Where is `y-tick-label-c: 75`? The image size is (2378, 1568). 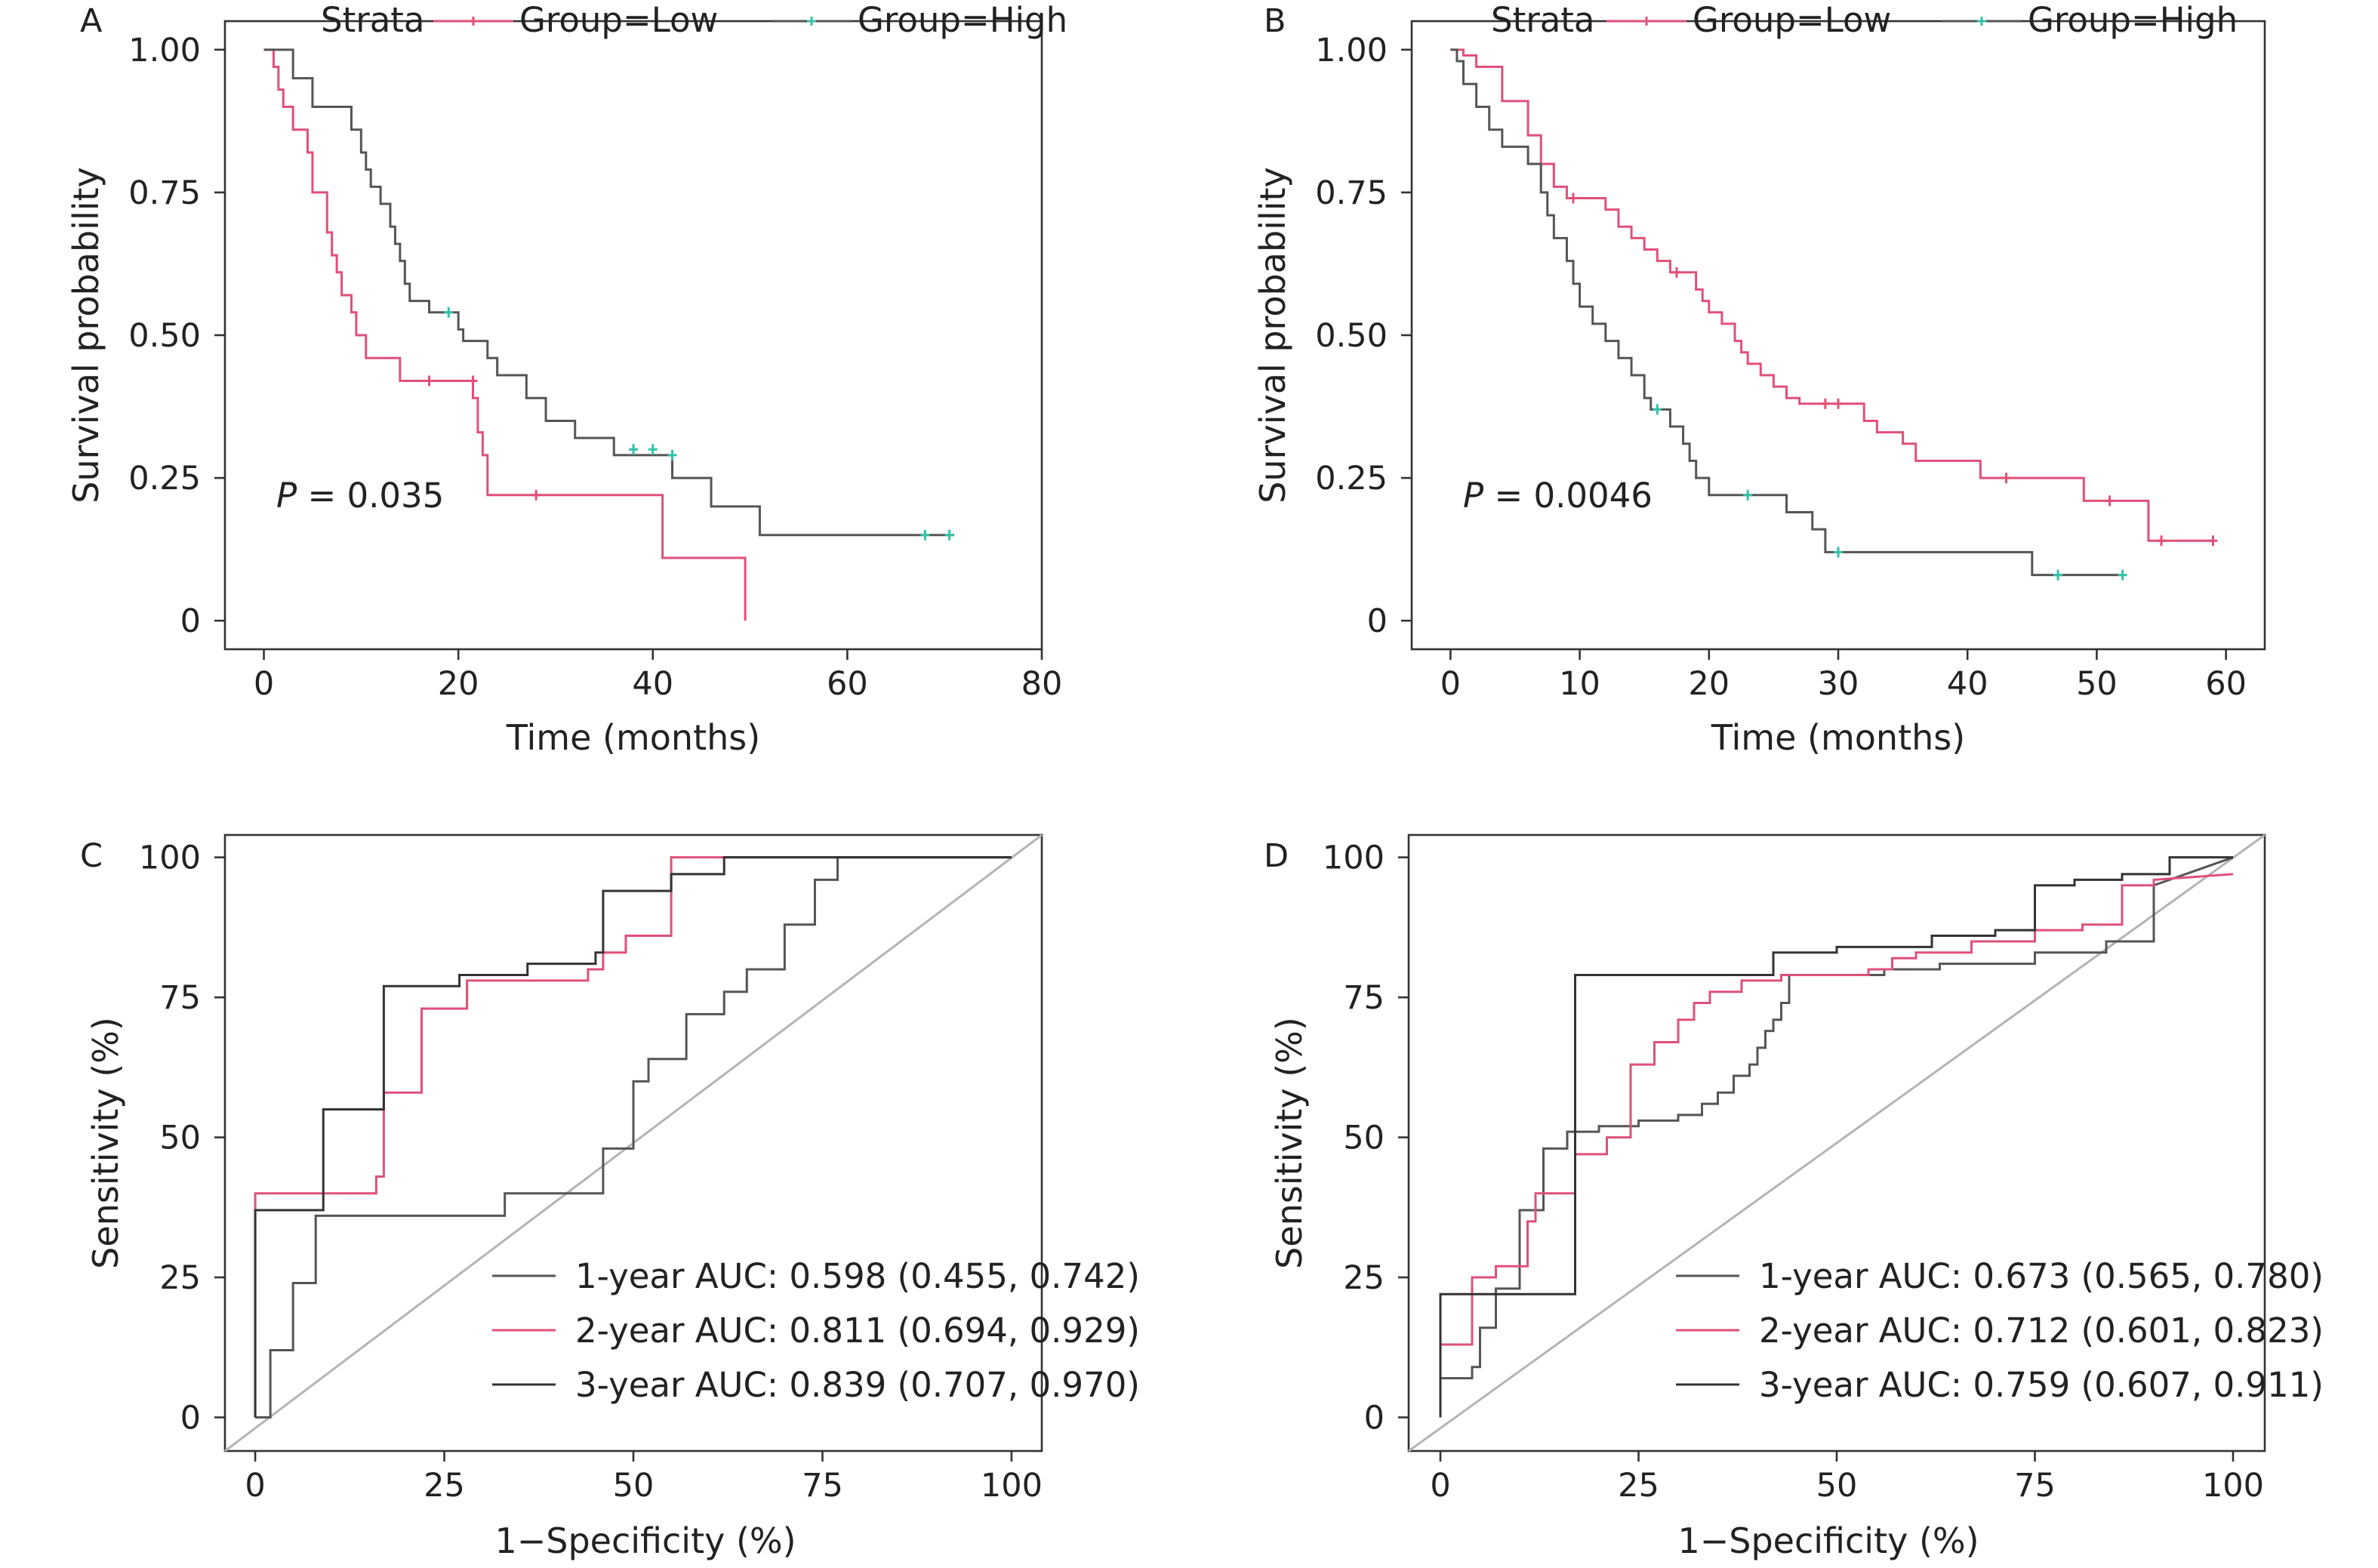
y-tick-label-c: 75 is located at coordinates (180, 998).